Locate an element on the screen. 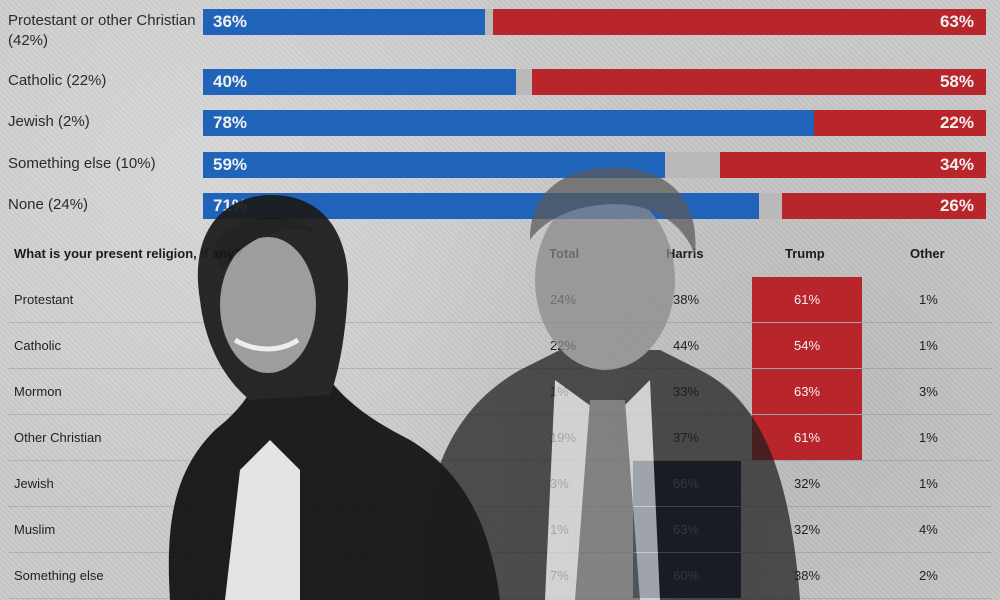  table-row: Catholic 22% 44% 54% 1% is located at coordinates (500, 346).